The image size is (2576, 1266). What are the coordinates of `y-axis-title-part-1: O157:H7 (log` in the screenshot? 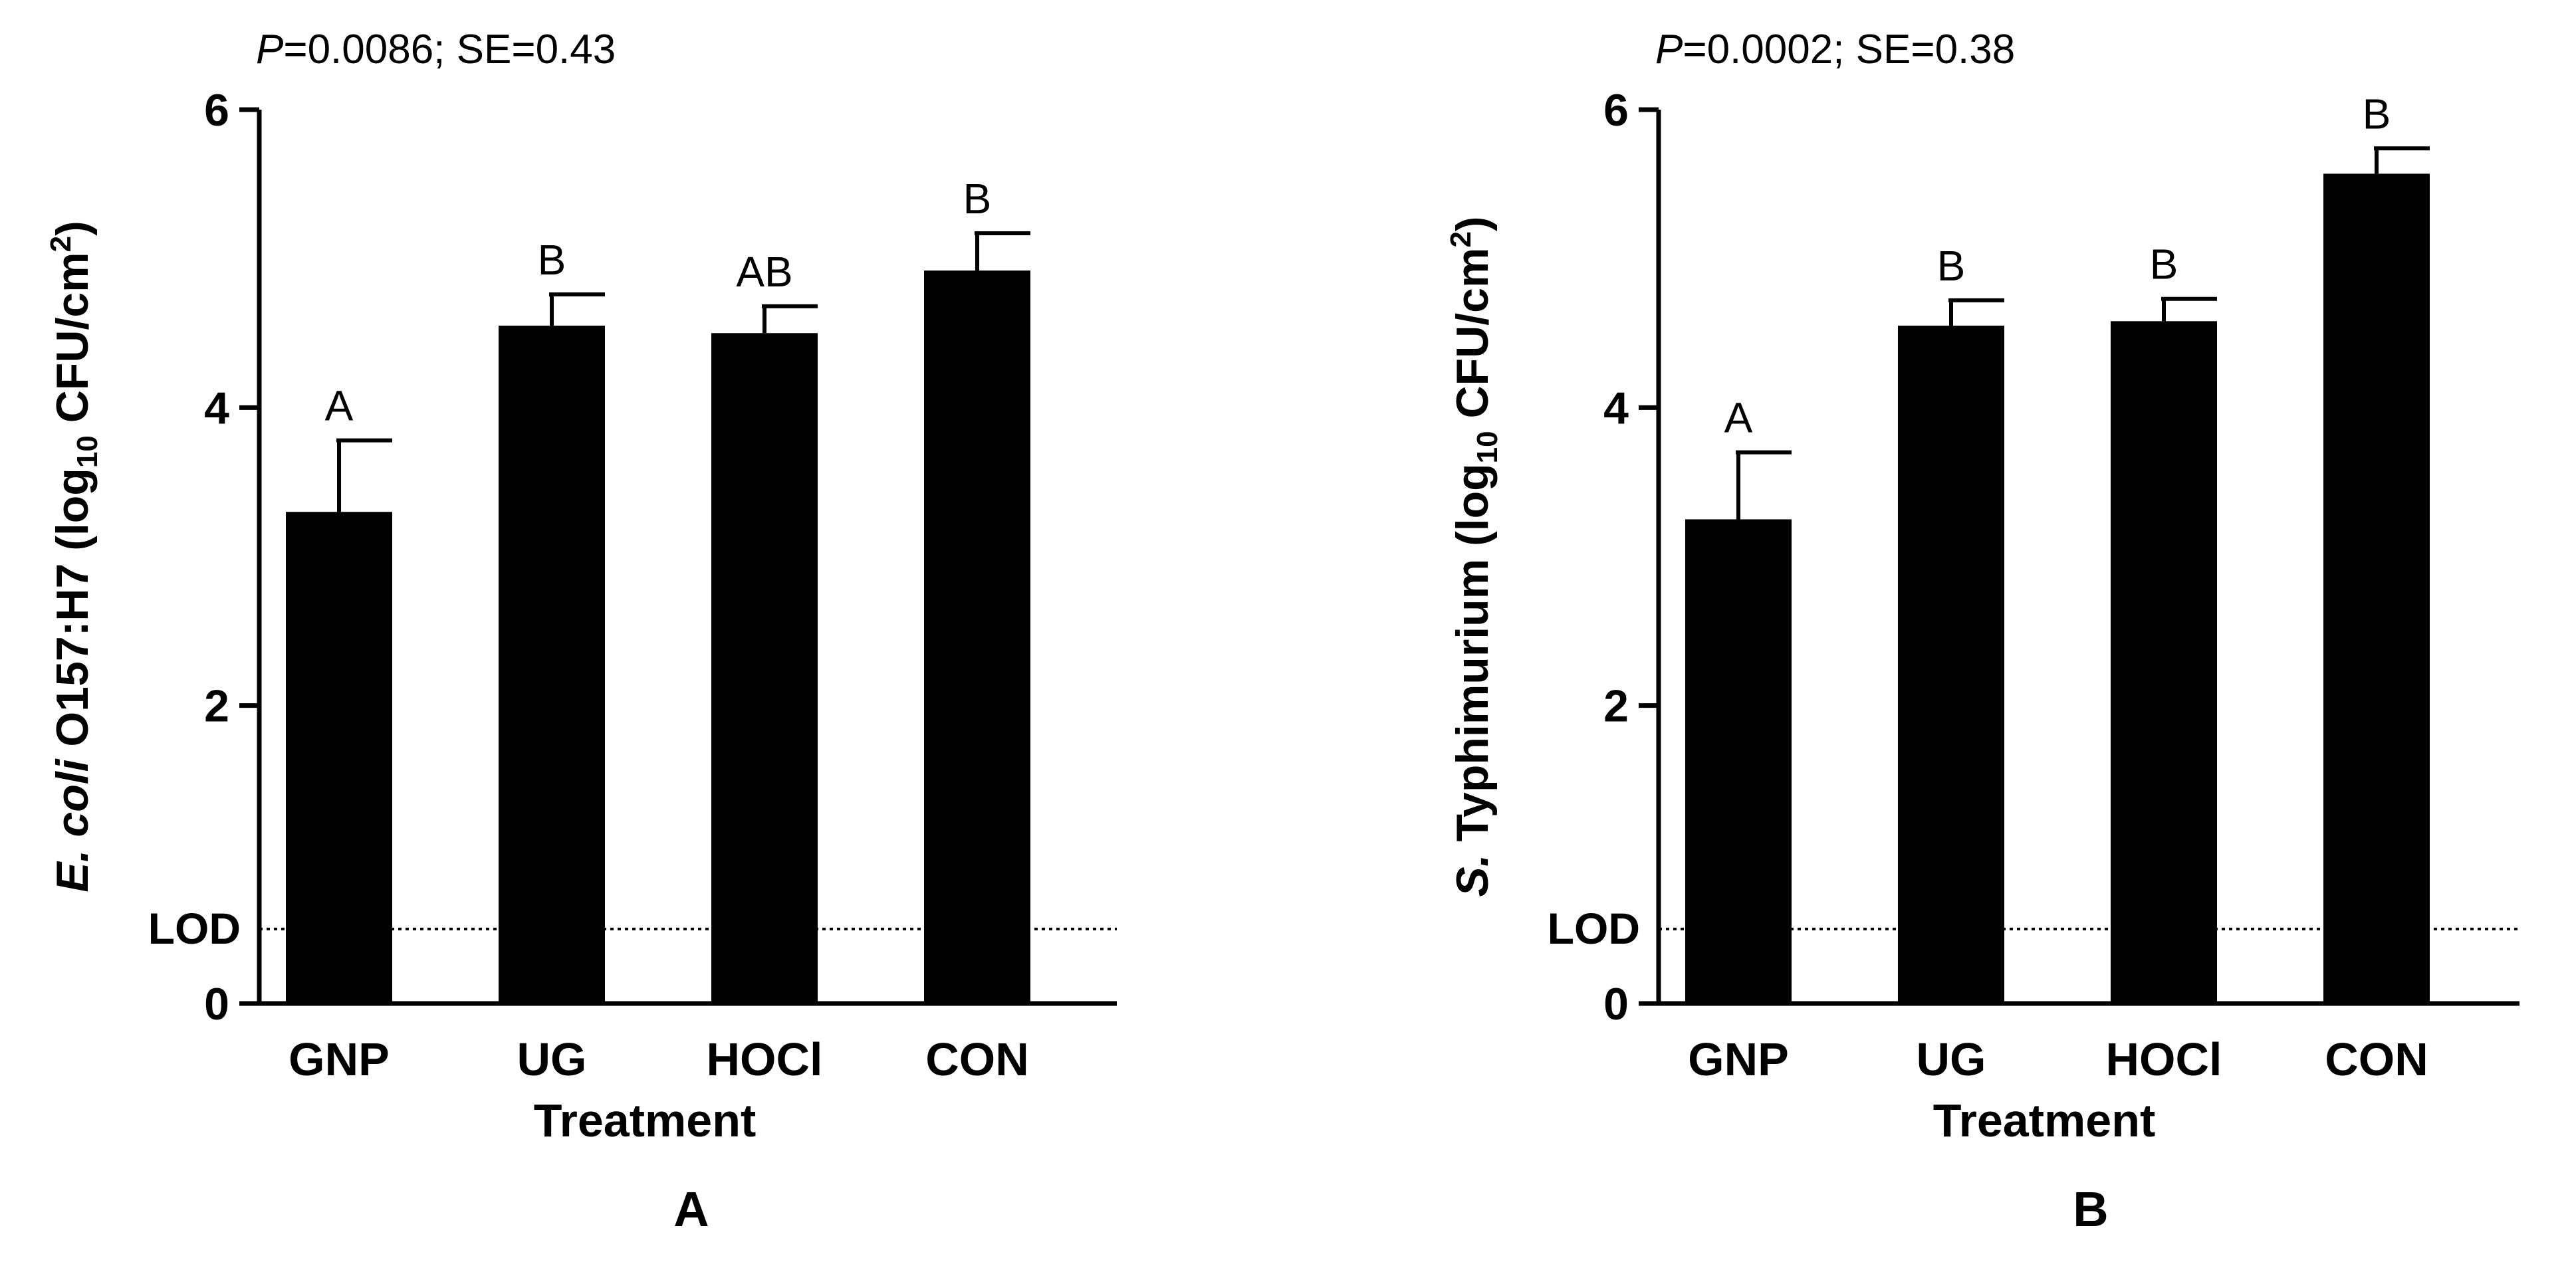 It's located at (72, 613).